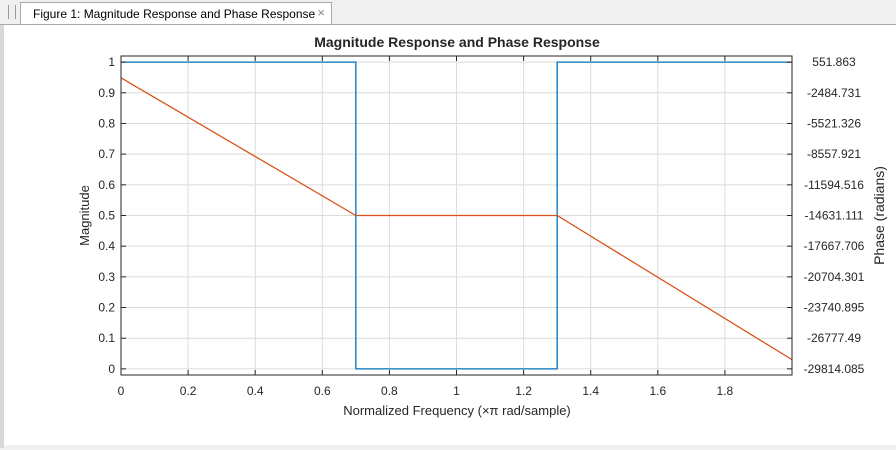 Image resolution: width=896 pixels, height=450 pixels. Describe the element at coordinates (590, 391) in the screenshot. I see `x-tick-label: 1.4` at that location.